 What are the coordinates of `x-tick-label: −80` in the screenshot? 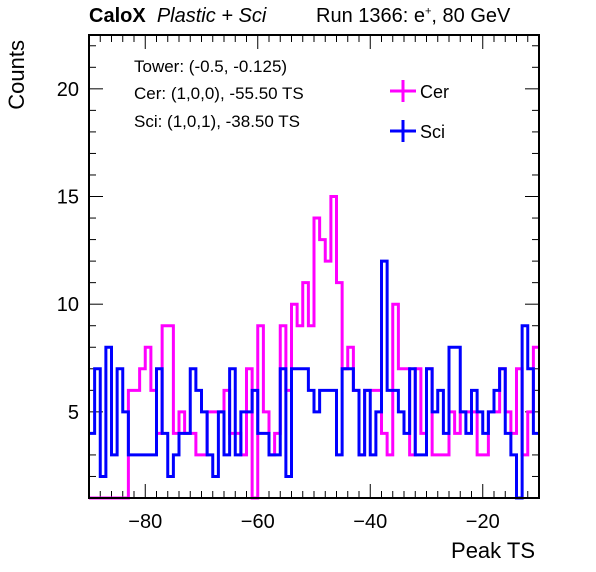 It's located at (145, 522).